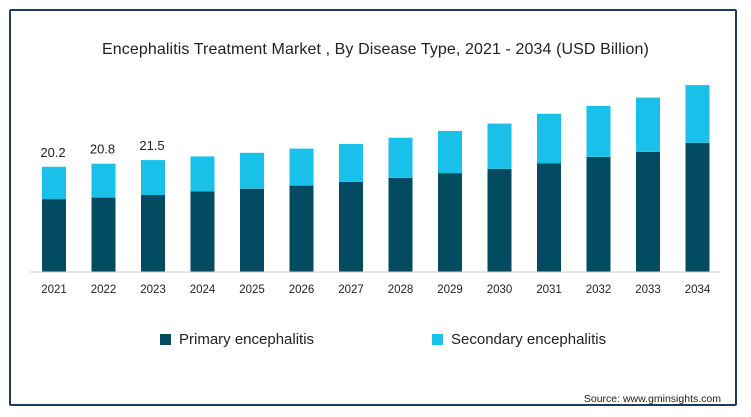 This screenshot has height=417, width=751. I want to click on bar-secondary-2021, so click(54, 183).